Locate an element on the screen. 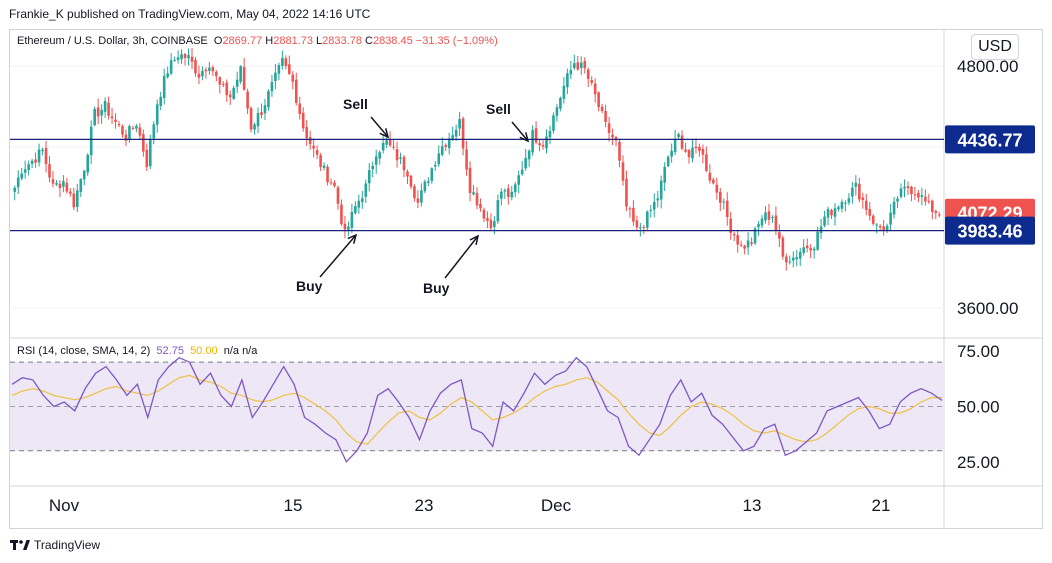 This screenshot has width=1052, height=563. price-label: 4436.77 is located at coordinates (989, 140).